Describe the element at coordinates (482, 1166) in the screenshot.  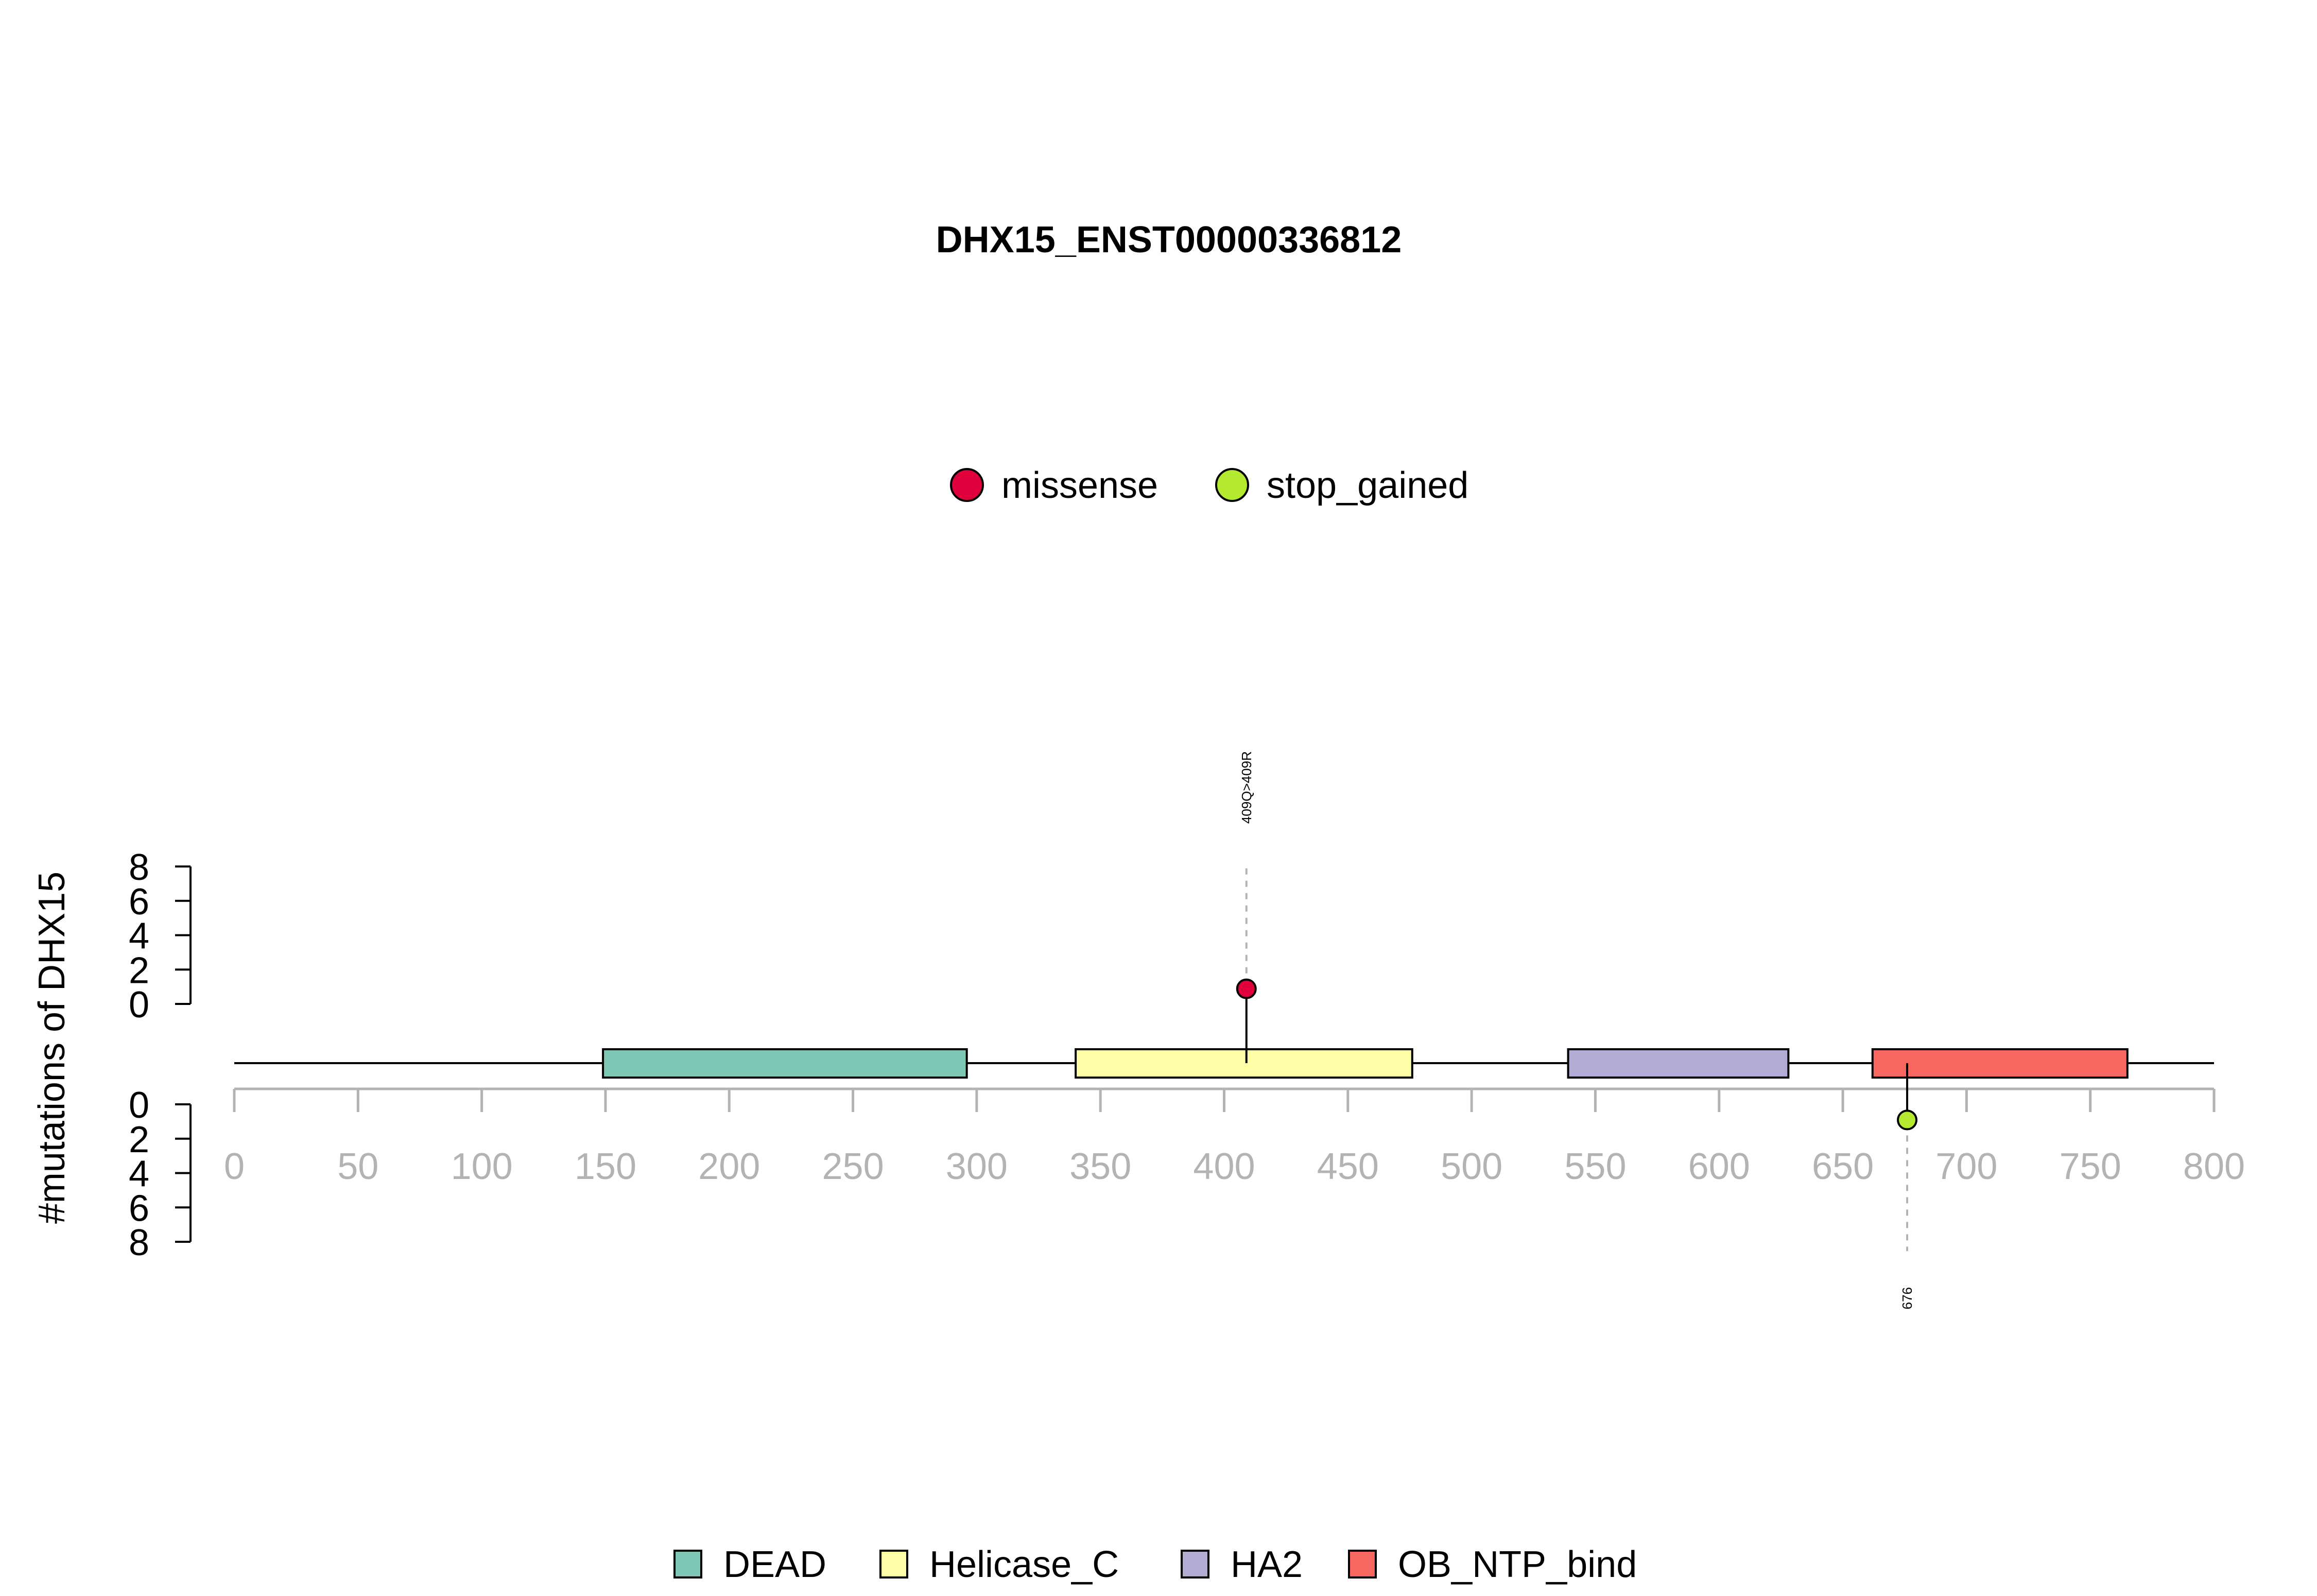
I see `x-tick-label-100: 100` at that location.